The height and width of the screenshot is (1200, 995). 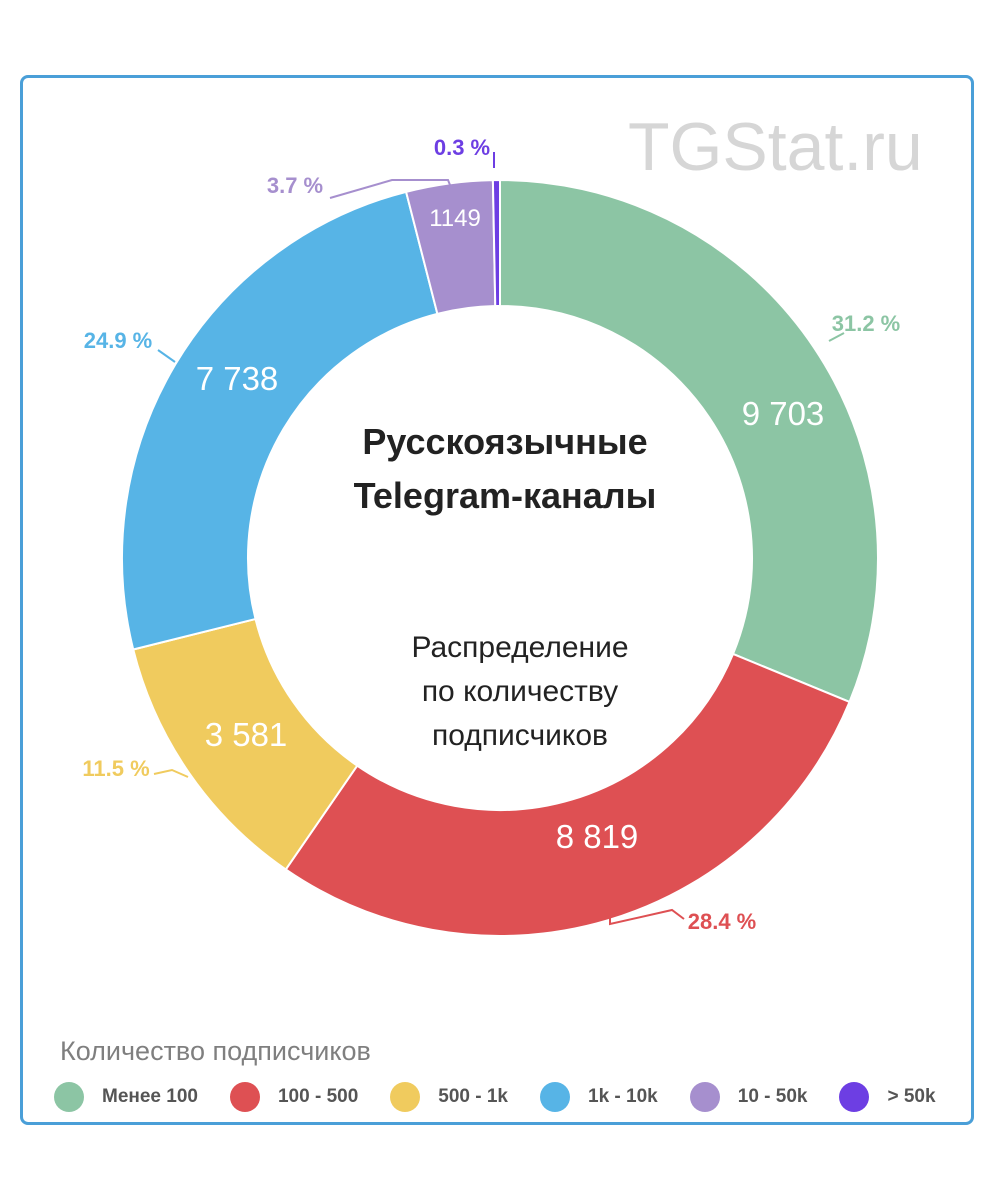 I want to click on chart-subtitle-line-1: Распределение, so click(x=520, y=647).